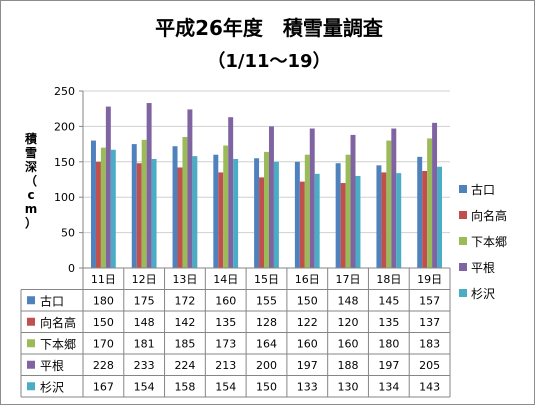  What do you see at coordinates (225, 343) in the screenshot?
I see `data-label: 173` at bounding box center [225, 343].